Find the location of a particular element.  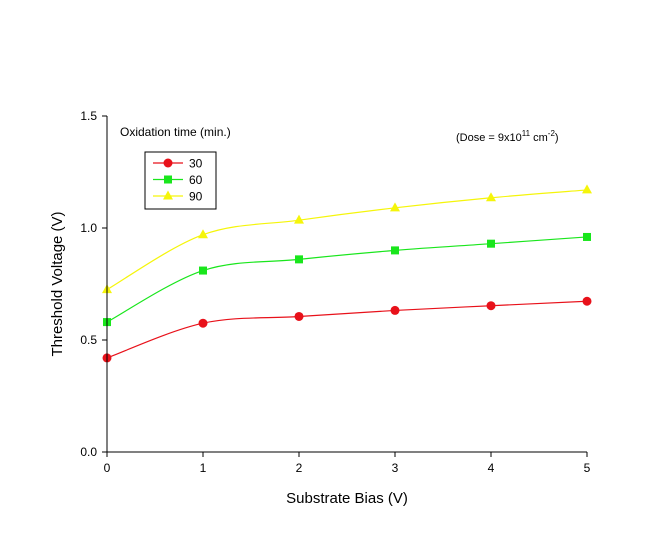

legend: Oxidation time (min.) 30 60 90 is located at coordinates (175, 167).